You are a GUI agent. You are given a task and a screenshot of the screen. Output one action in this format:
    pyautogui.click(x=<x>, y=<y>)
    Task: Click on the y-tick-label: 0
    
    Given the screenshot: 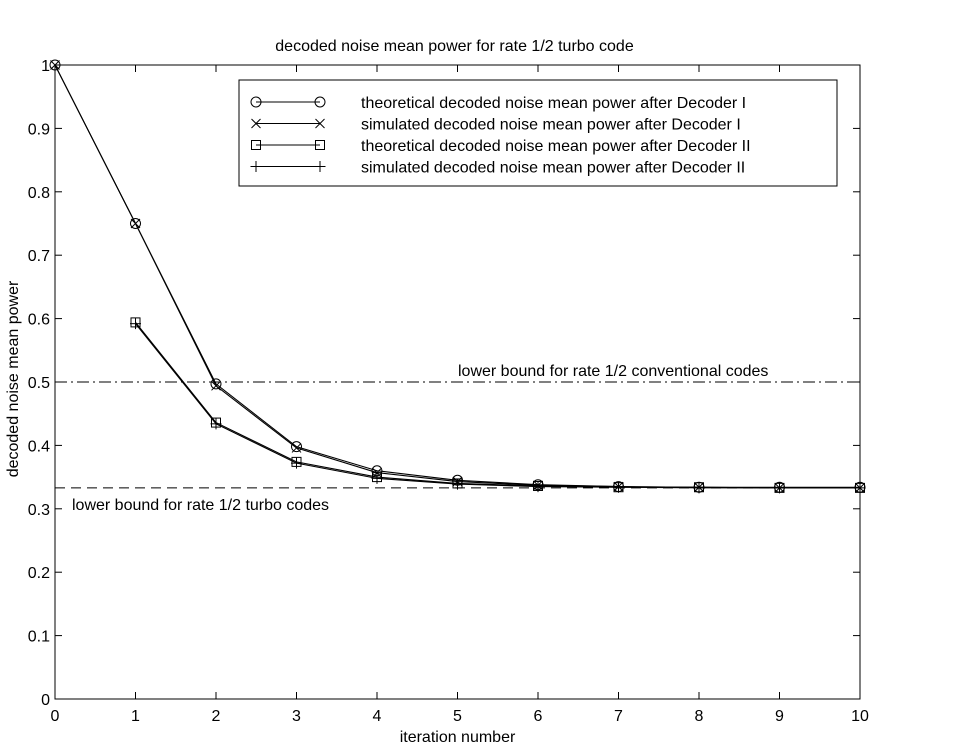 What is the action you would take?
    pyautogui.click(x=45, y=700)
    